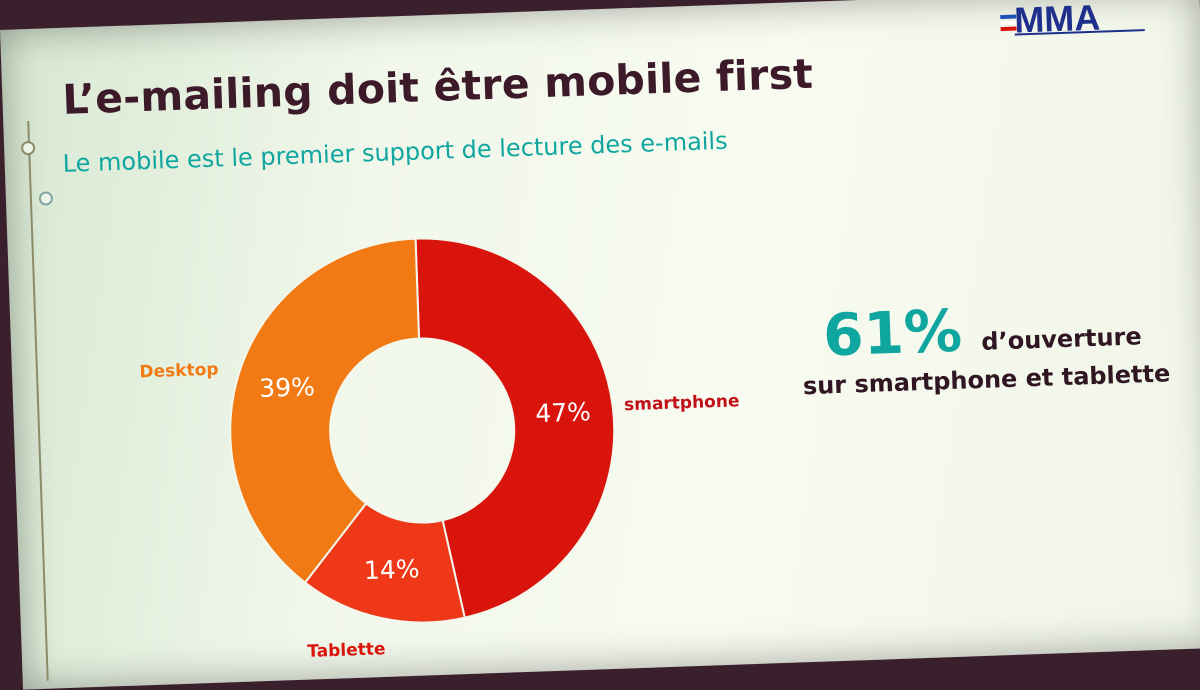  I want to click on category-label-desktop: Desktop, so click(179, 371).